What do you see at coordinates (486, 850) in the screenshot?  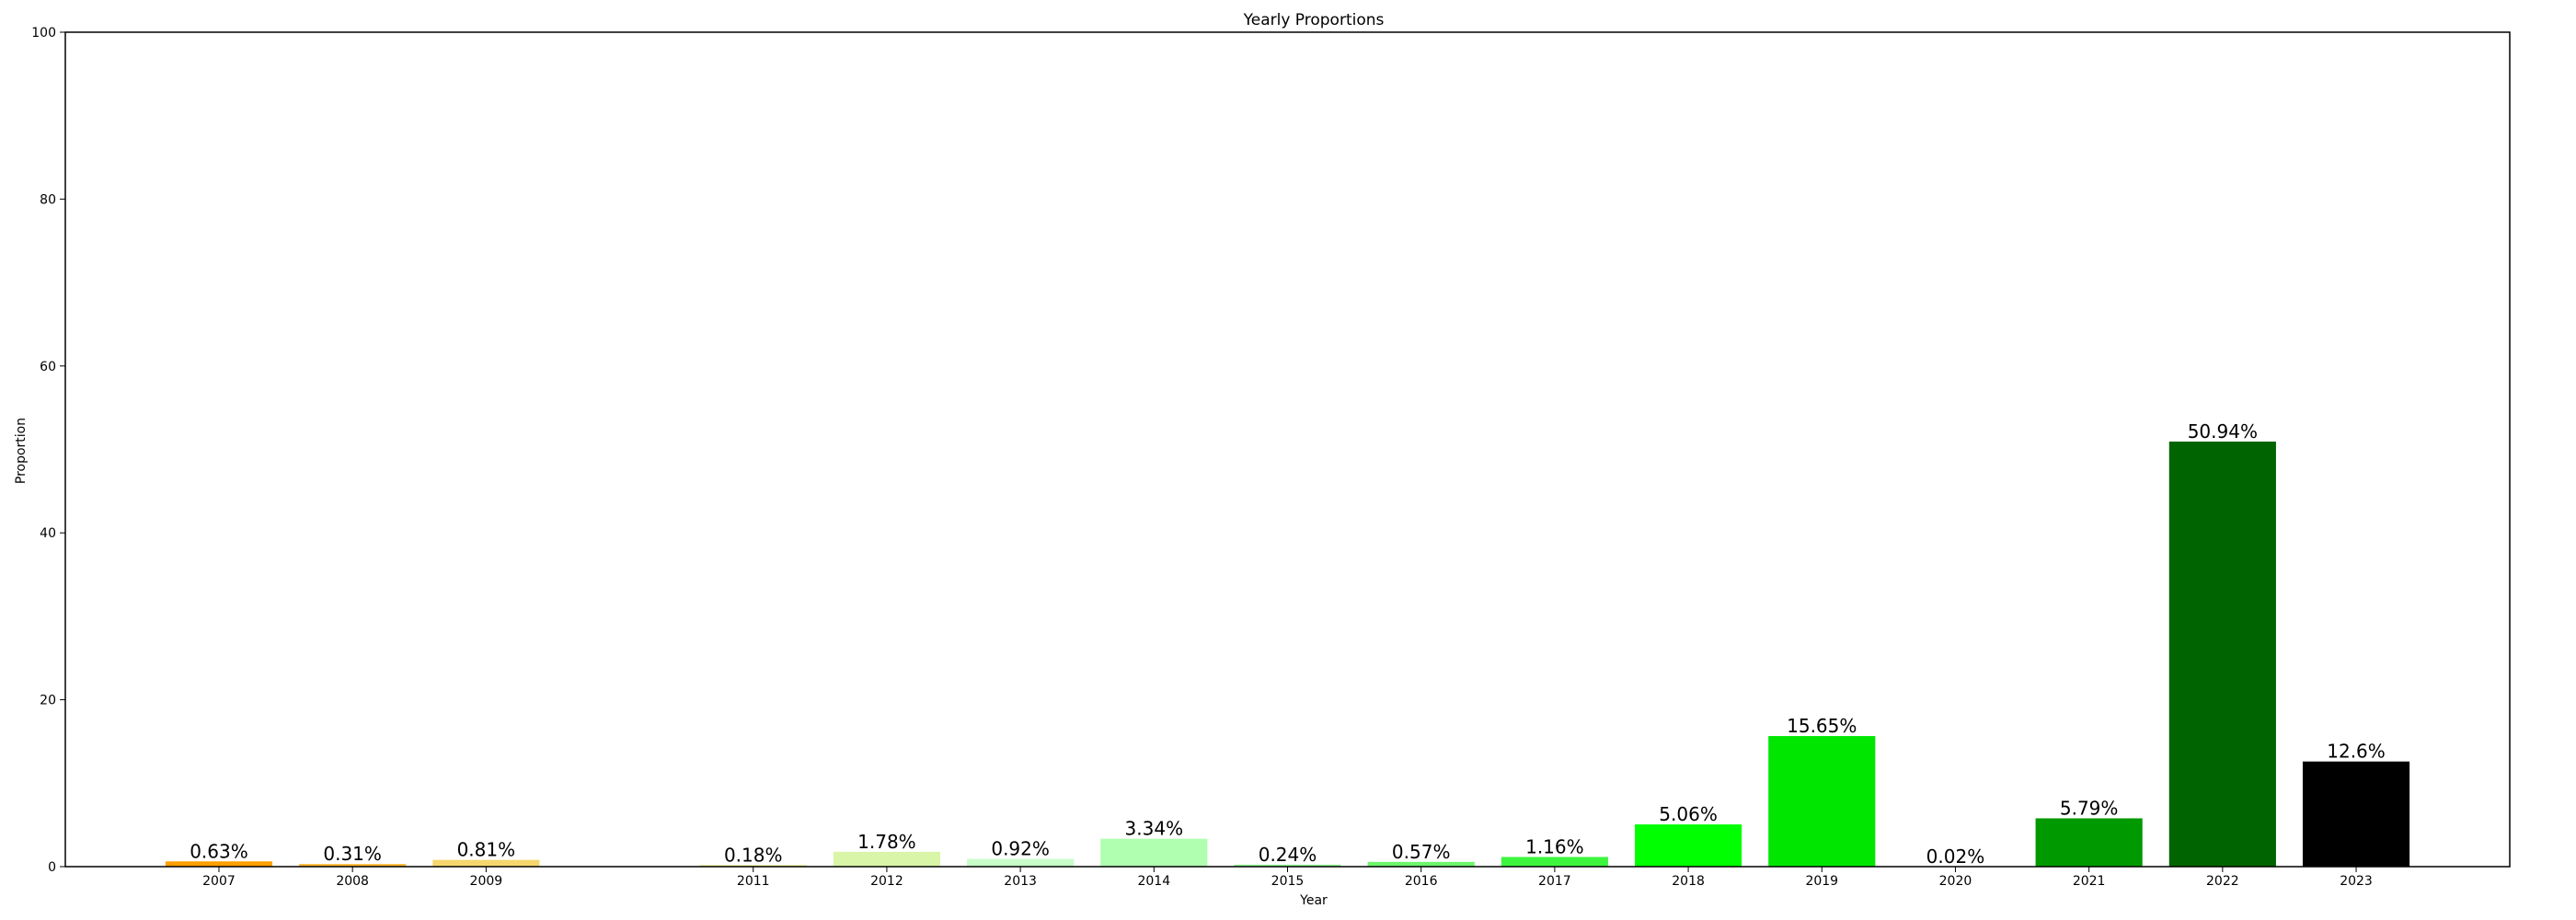 I see `data-label-2009: 0.81%` at bounding box center [486, 850].